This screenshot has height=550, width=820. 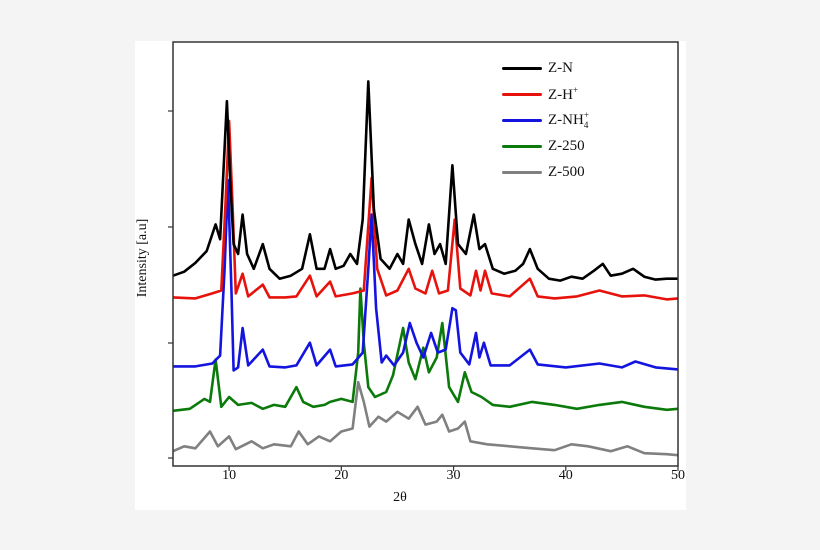 I want to click on x-tick-label: 30, so click(x=453, y=475).